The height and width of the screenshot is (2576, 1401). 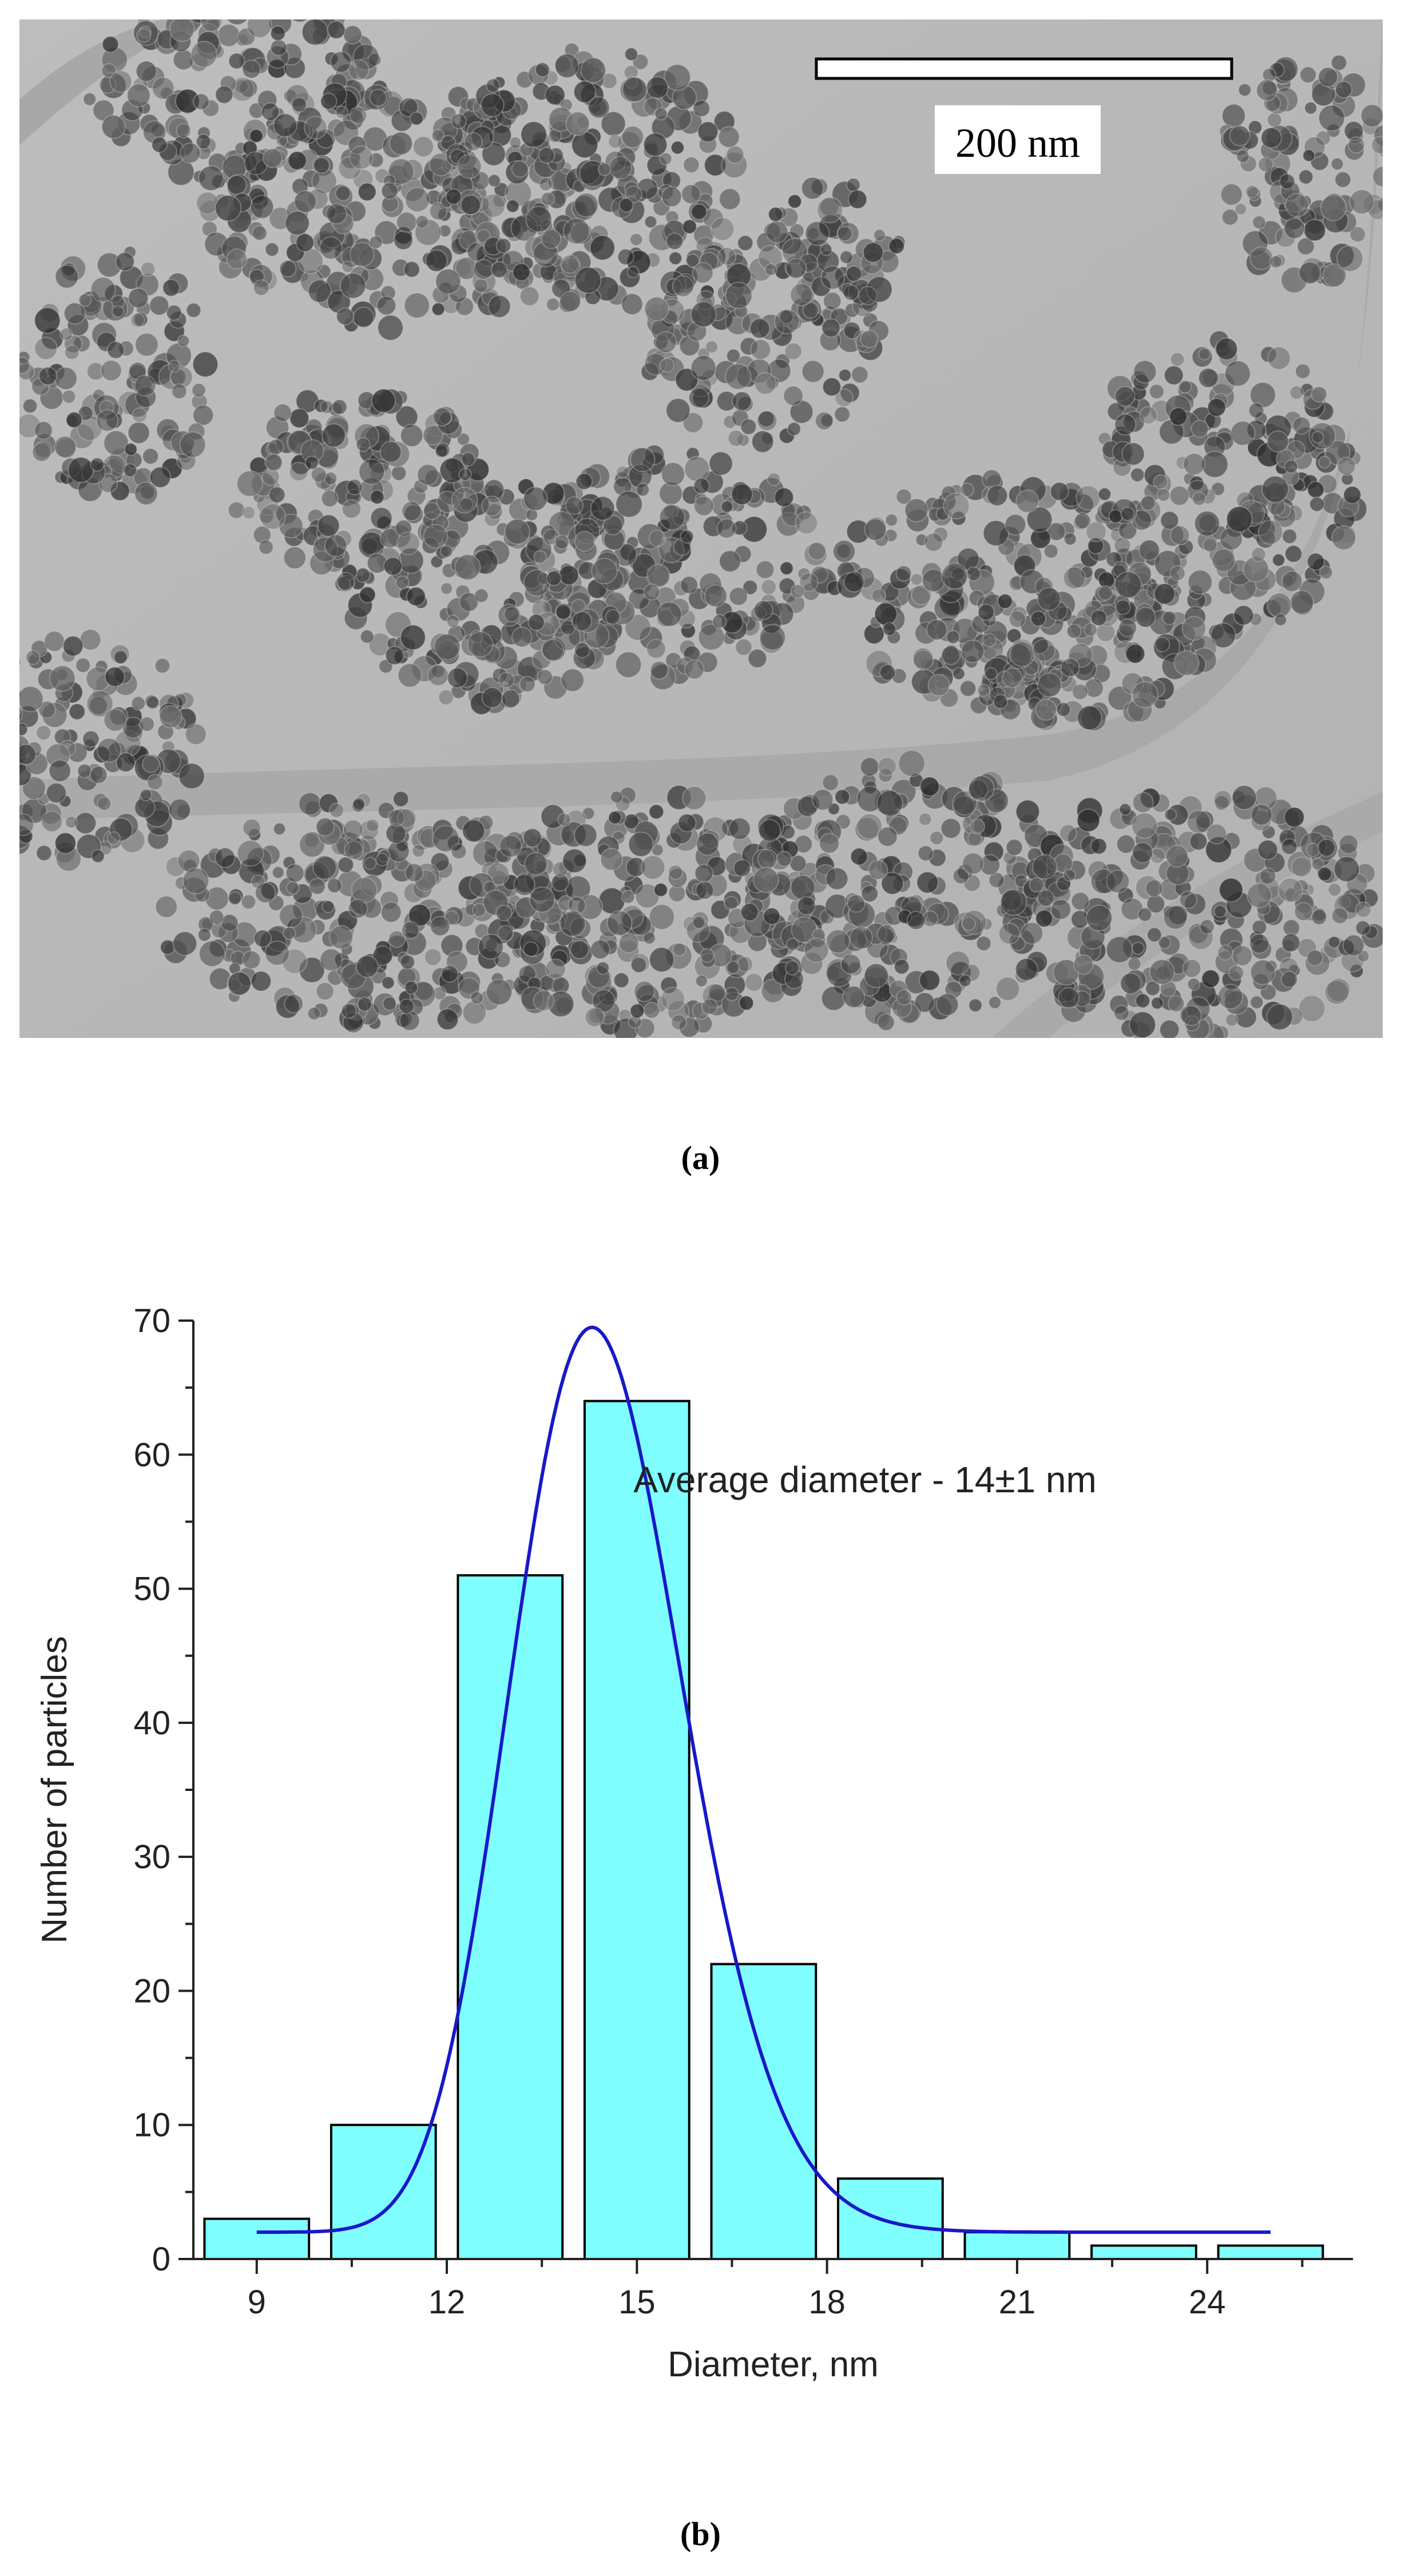 What do you see at coordinates (257, 2238) in the screenshot?
I see `histogram-bar` at bounding box center [257, 2238].